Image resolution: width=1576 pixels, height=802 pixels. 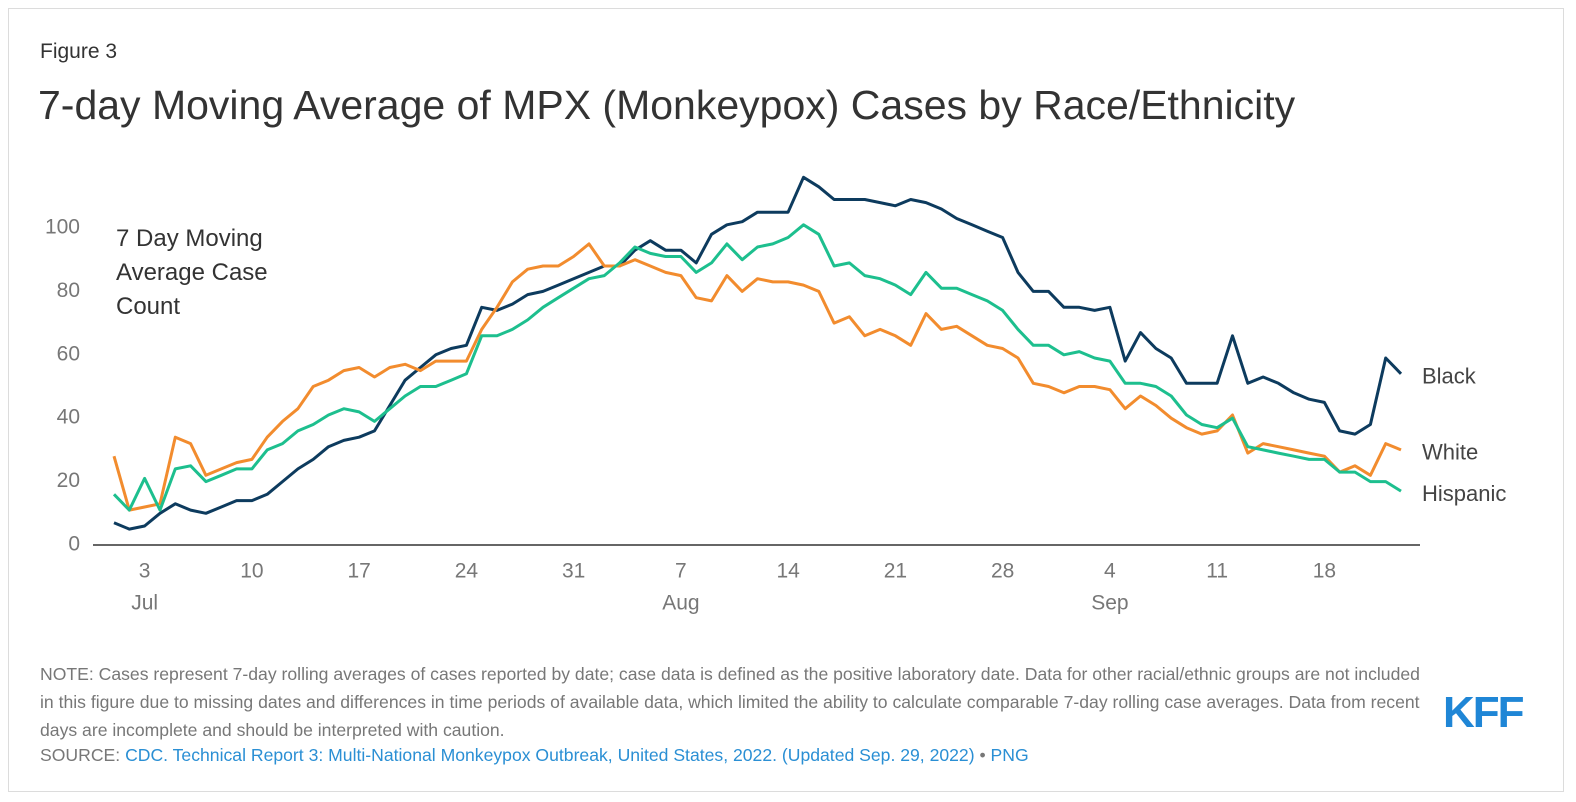 I want to click on png-link: PNG, so click(x=1009, y=755).